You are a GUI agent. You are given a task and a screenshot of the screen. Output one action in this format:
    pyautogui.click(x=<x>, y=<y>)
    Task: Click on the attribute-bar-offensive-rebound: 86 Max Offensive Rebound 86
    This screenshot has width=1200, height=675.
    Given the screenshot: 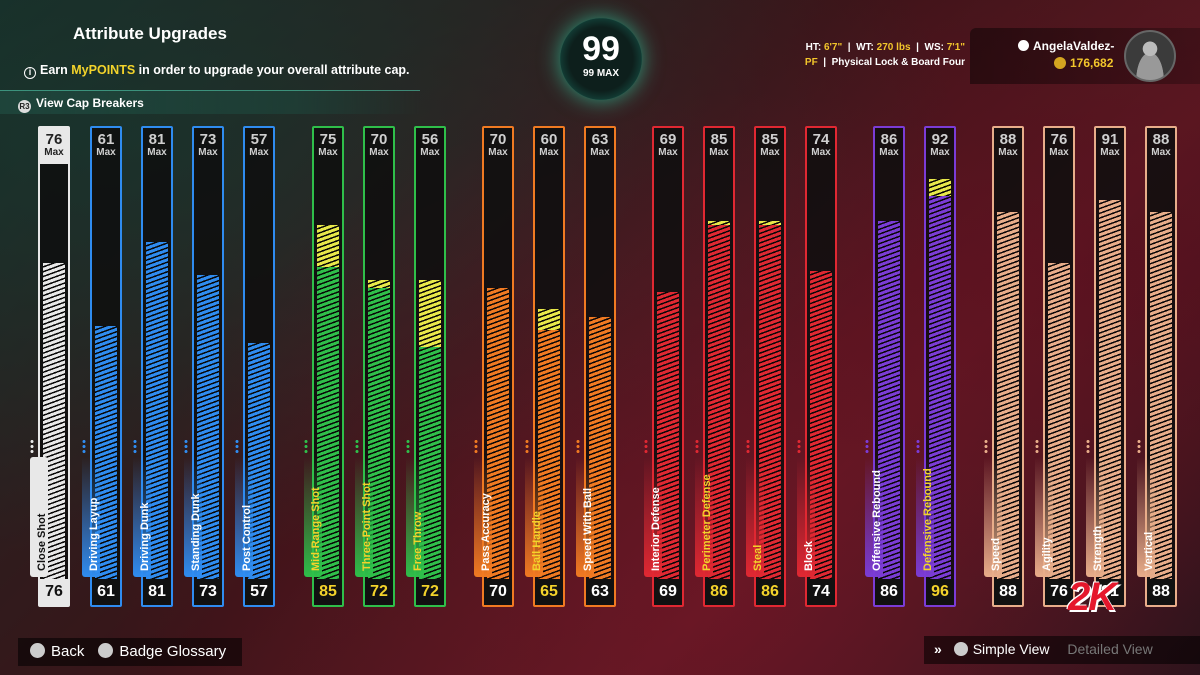 What is the action you would take?
    pyautogui.click(x=885, y=366)
    